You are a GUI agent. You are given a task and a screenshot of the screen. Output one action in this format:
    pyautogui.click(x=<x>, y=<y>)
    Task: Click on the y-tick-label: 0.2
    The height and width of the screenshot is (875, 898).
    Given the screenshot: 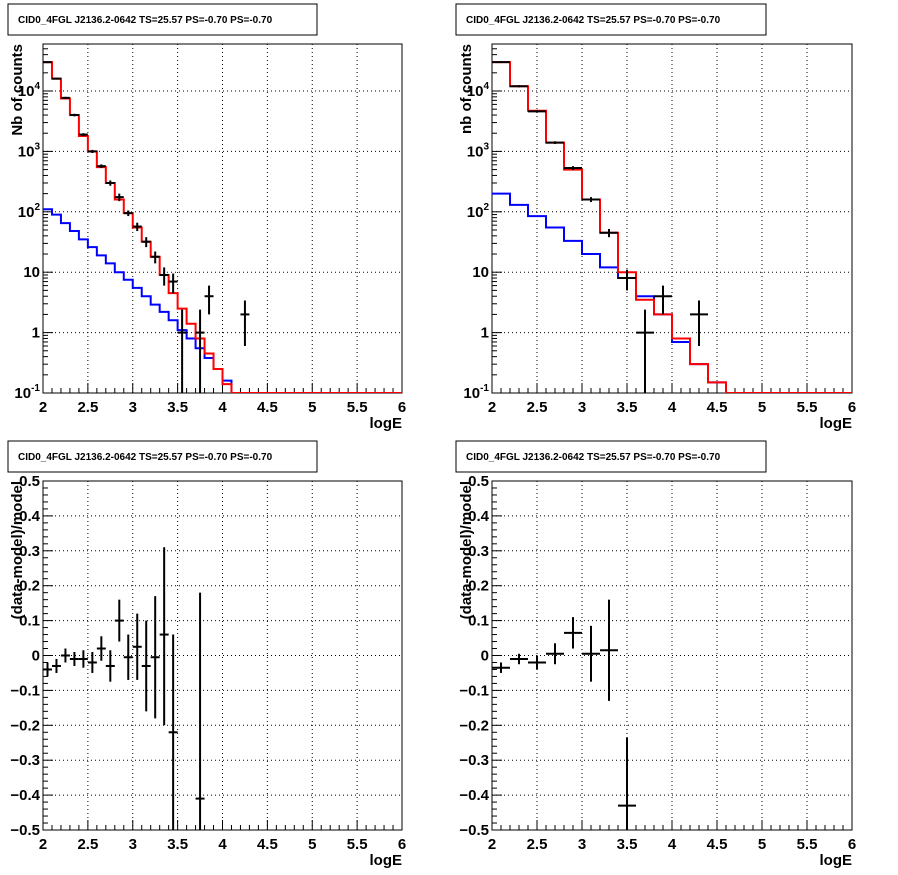 What is the action you would take?
    pyautogui.click(x=29, y=586)
    